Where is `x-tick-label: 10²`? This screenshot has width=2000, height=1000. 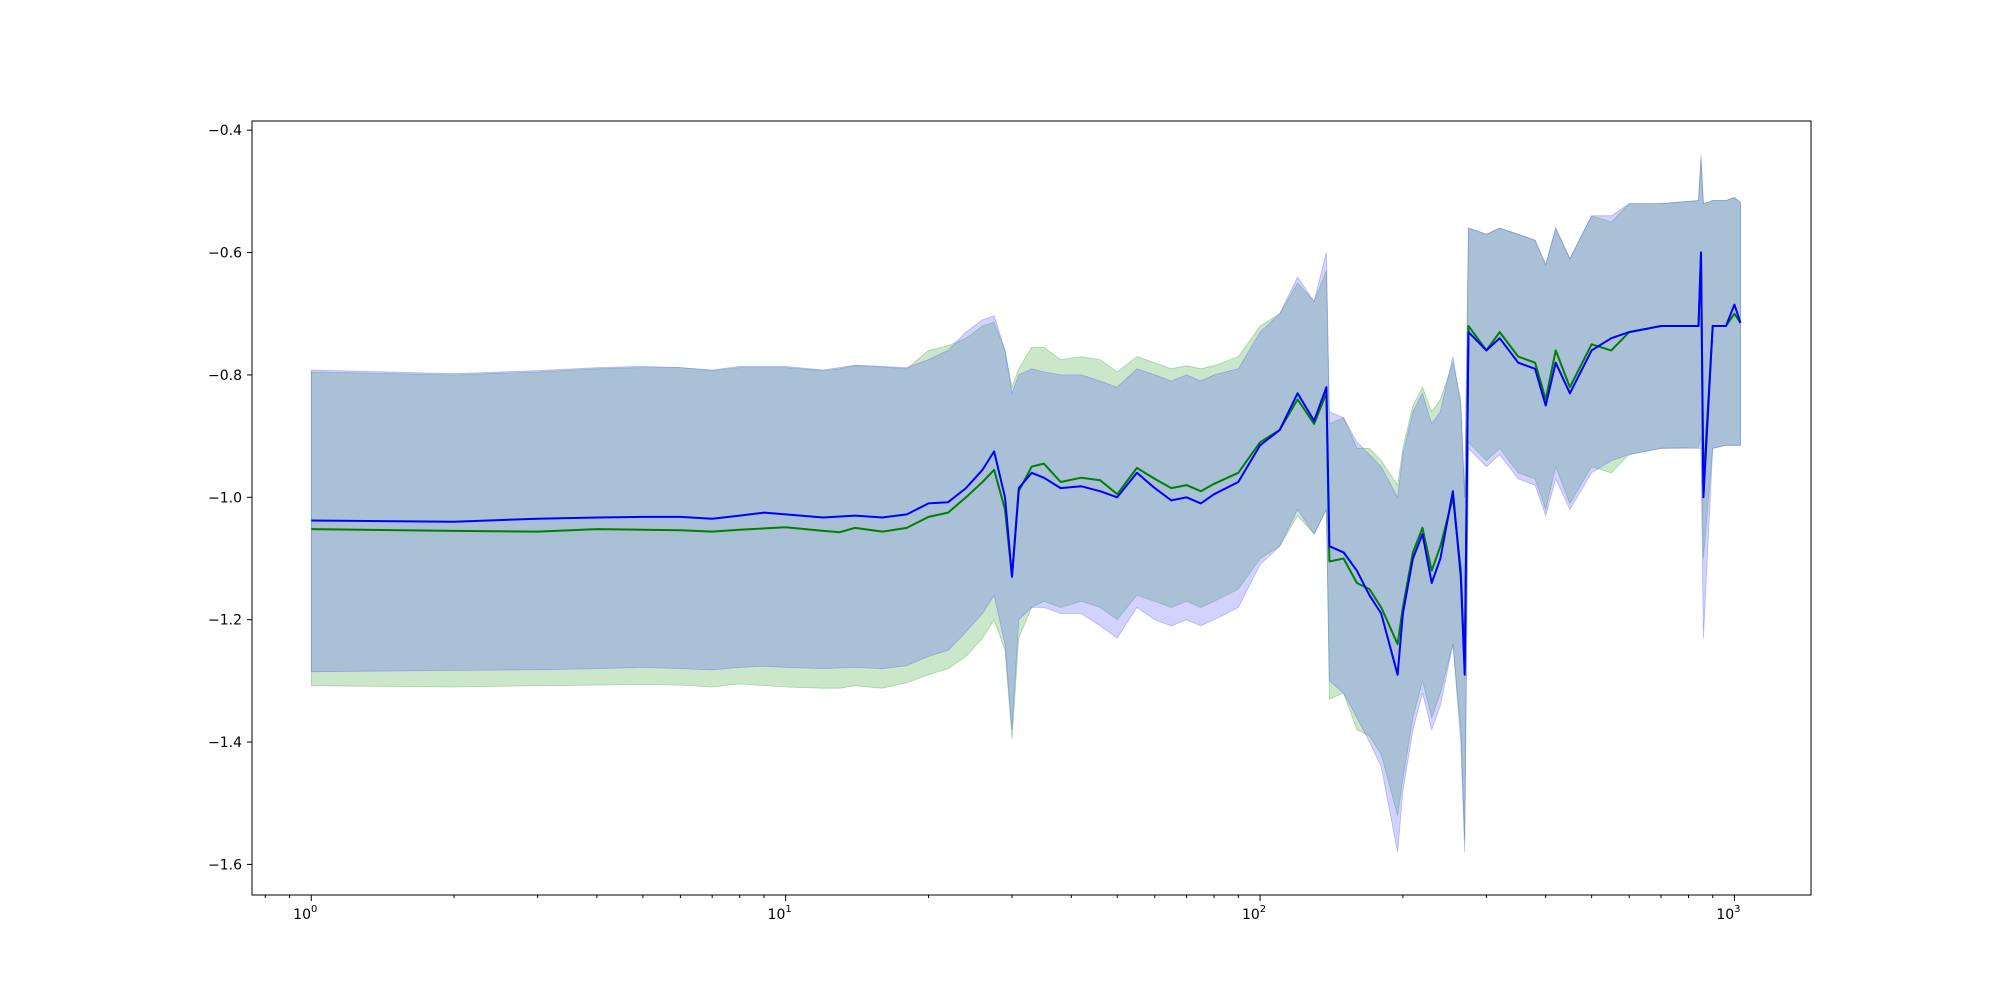 x-tick-label: 10² is located at coordinates (1254, 913).